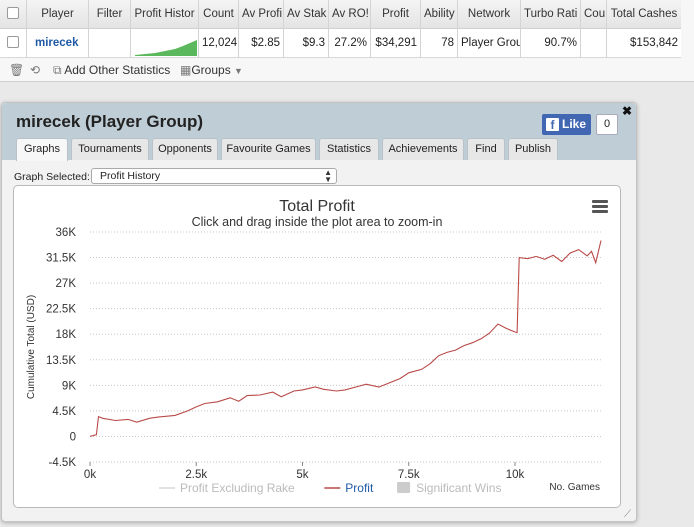  What do you see at coordinates (185, 149) in the screenshot?
I see `tab-opponents: Opponents` at bounding box center [185, 149].